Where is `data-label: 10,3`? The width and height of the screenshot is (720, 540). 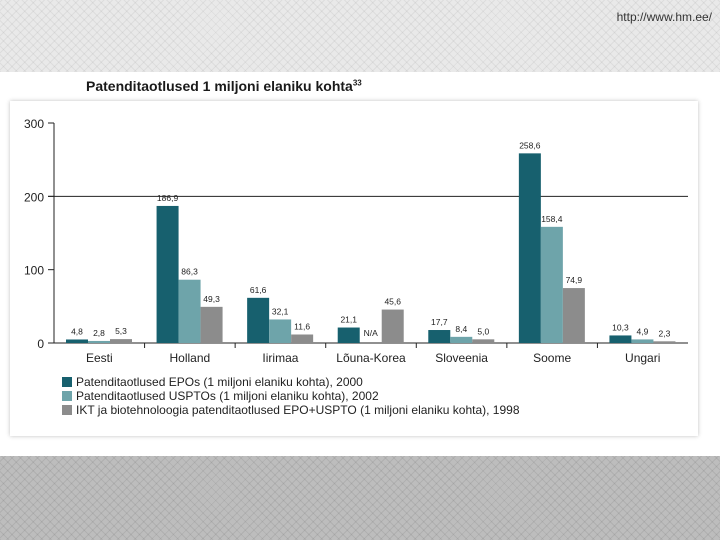
data-label: 10,3 is located at coordinates (620, 327).